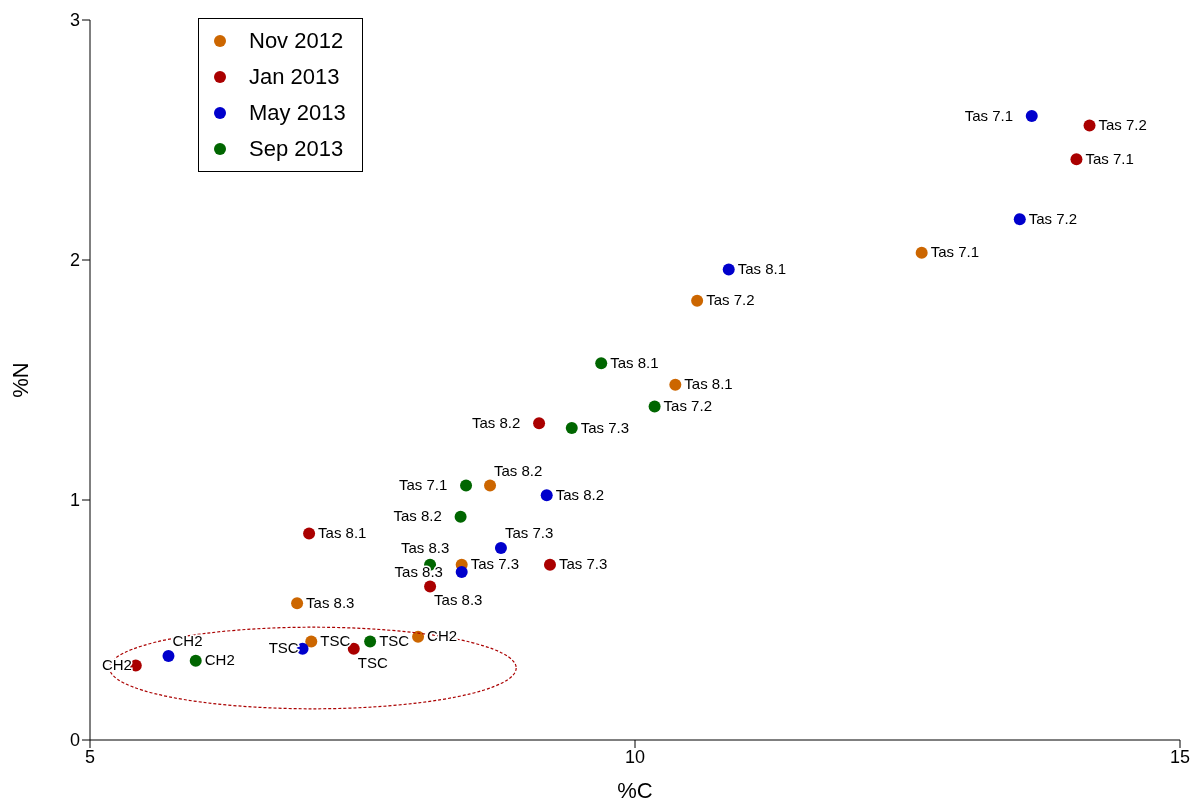 This screenshot has height=812, width=1197. Describe the element at coordinates (635, 790) in the screenshot. I see `x-axis-title: %C` at that location.